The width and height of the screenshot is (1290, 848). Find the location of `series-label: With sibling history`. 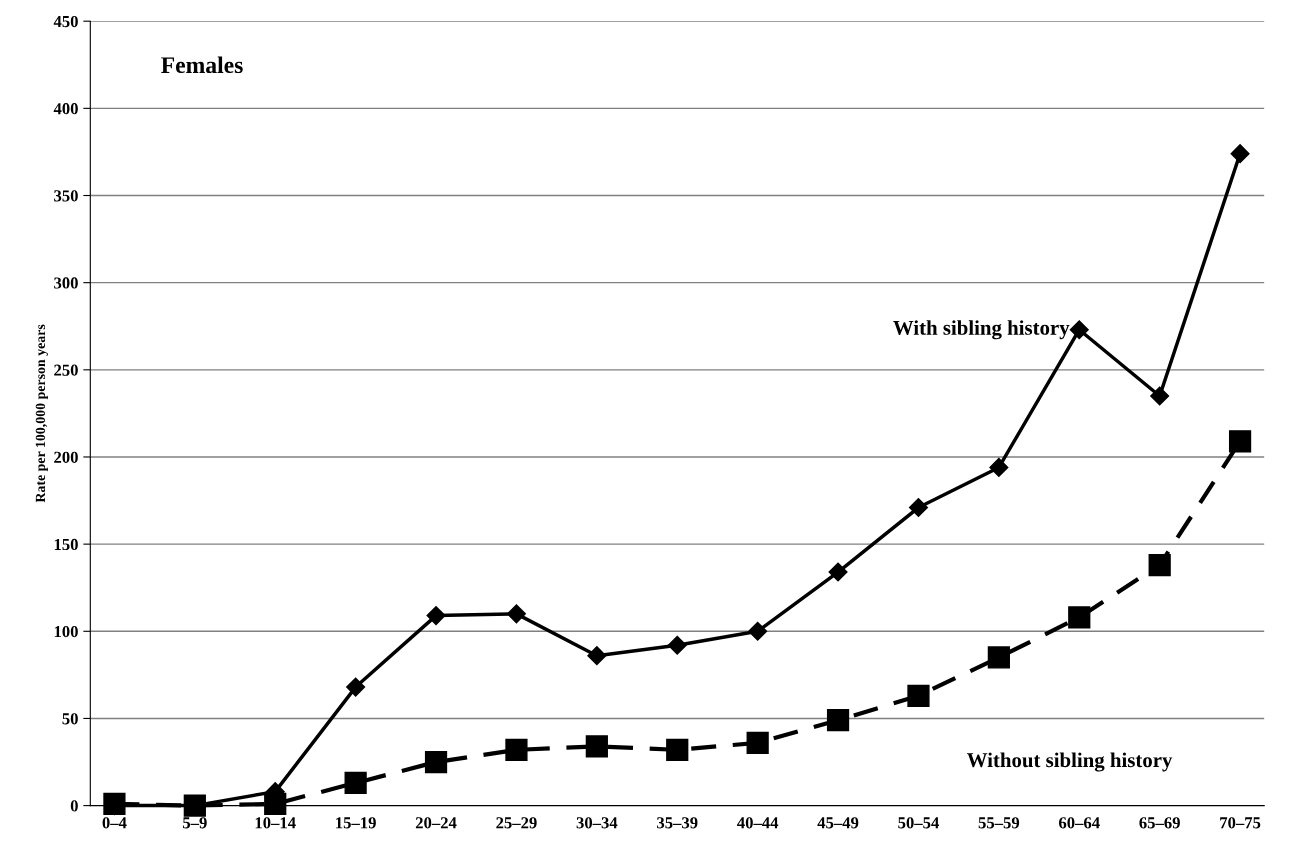

series-label: With sibling history is located at coordinates (981, 330).